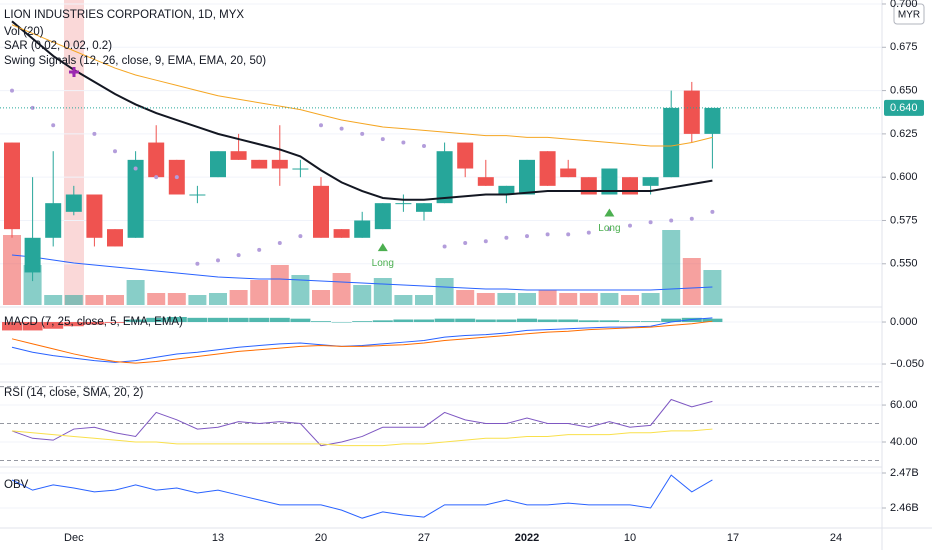 The image size is (932, 550). Describe the element at coordinates (909, 14) in the screenshot. I see `currency-box` at that location.